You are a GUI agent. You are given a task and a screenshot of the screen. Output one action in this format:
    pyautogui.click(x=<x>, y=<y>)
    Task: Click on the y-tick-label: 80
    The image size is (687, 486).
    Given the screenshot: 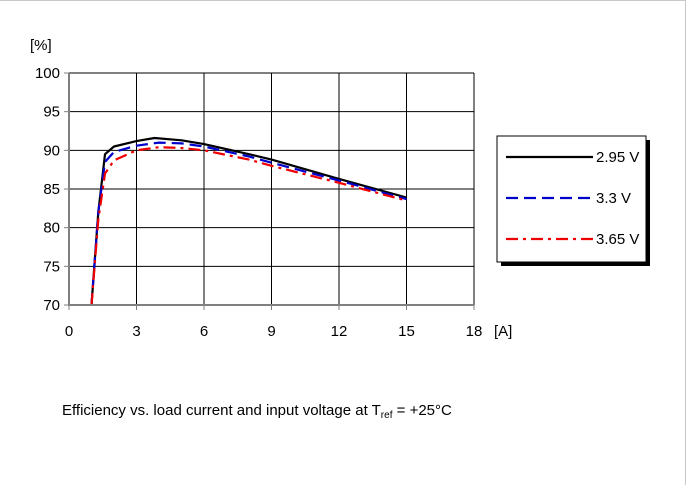 What is the action you would take?
    pyautogui.click(x=51, y=228)
    